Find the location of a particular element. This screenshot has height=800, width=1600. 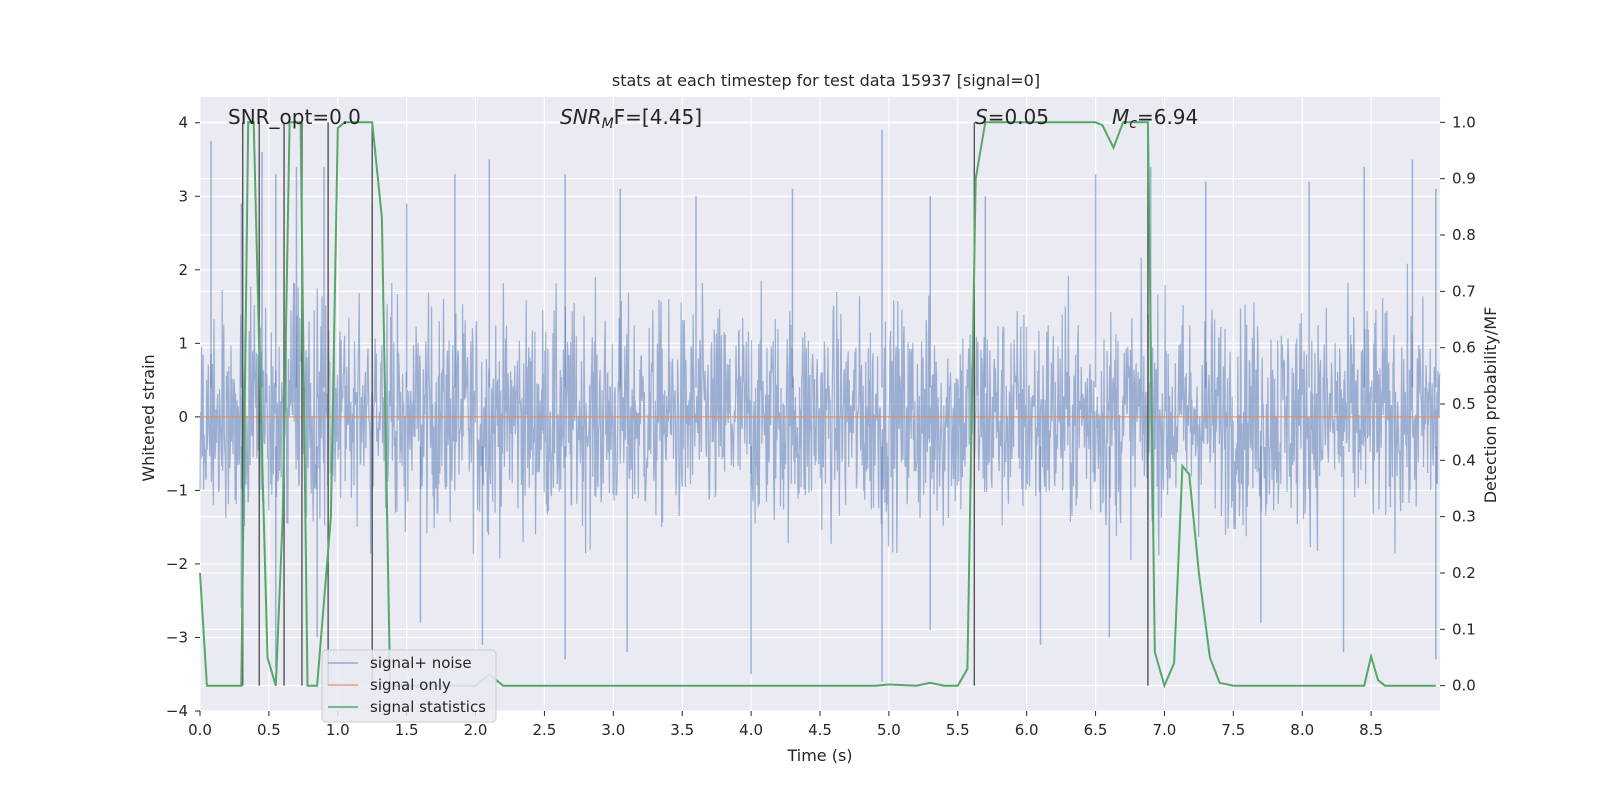

x-tick-label-7: 3.5 is located at coordinates (682, 730).